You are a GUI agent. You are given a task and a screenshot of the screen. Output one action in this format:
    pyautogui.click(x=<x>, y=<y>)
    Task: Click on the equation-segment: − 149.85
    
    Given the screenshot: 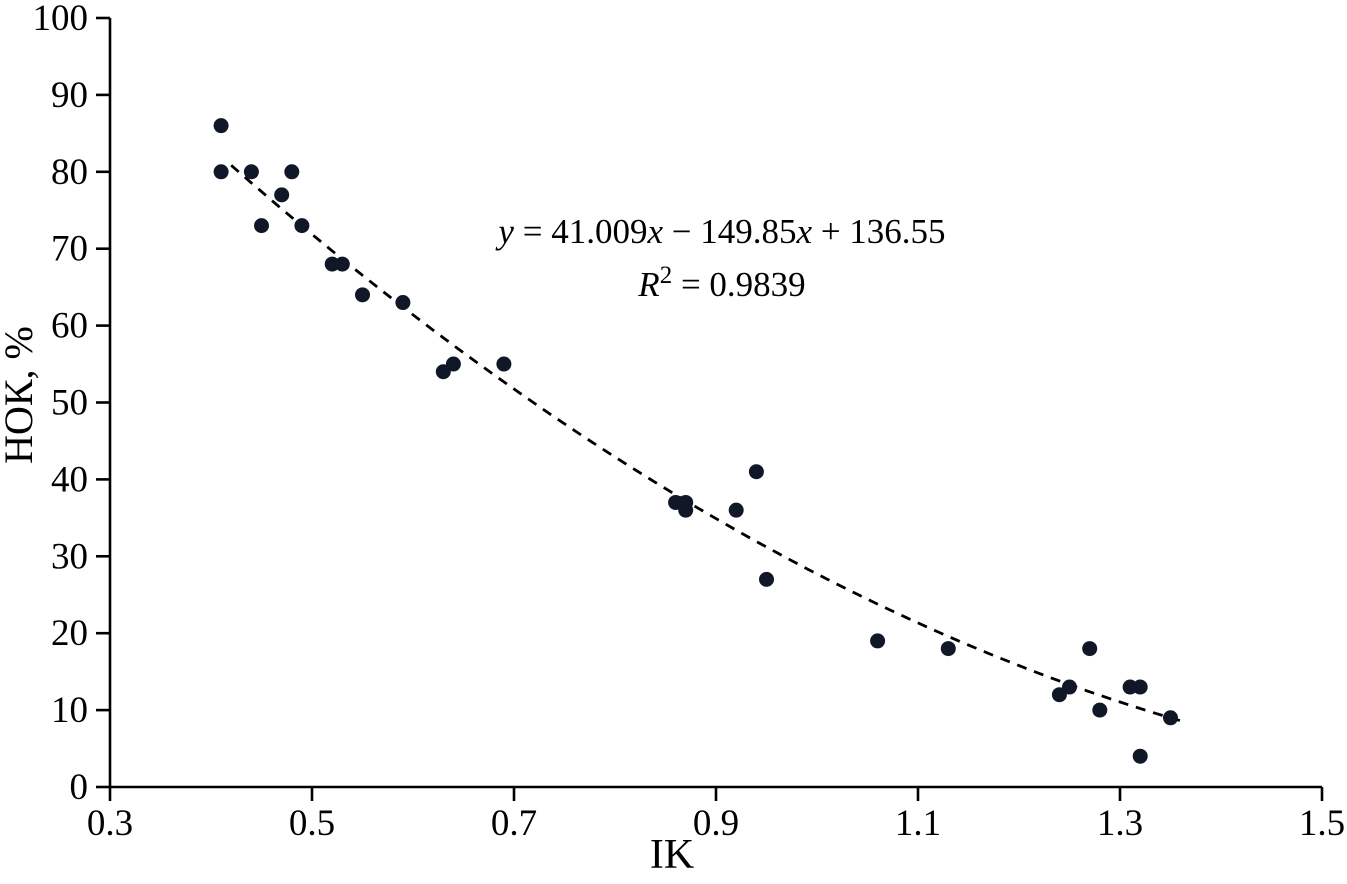 What is the action you would take?
    pyautogui.click(x=730, y=231)
    